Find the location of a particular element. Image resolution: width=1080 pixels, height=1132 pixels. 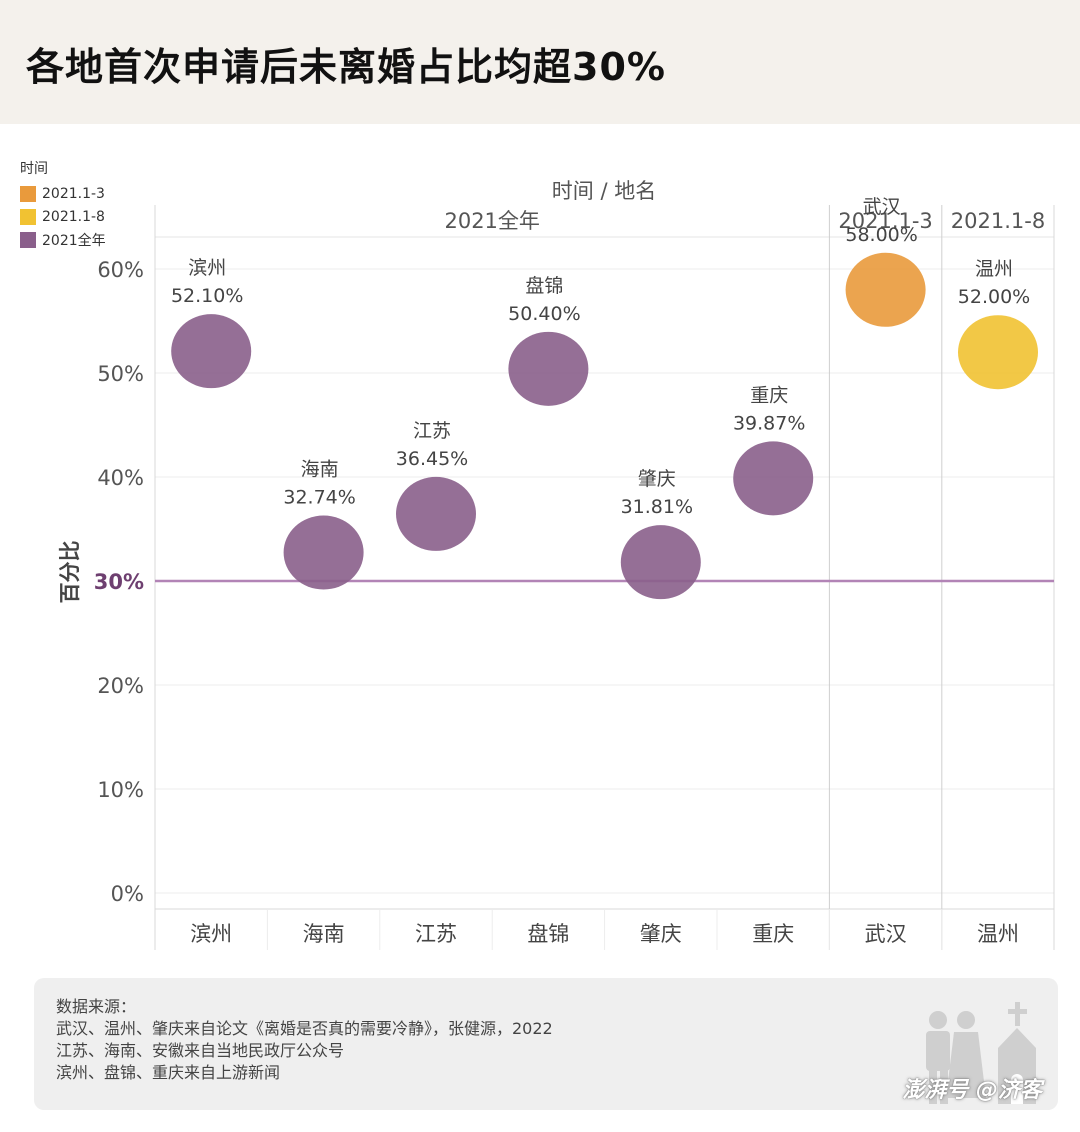

bubble-武汉 is located at coordinates (885, 289).